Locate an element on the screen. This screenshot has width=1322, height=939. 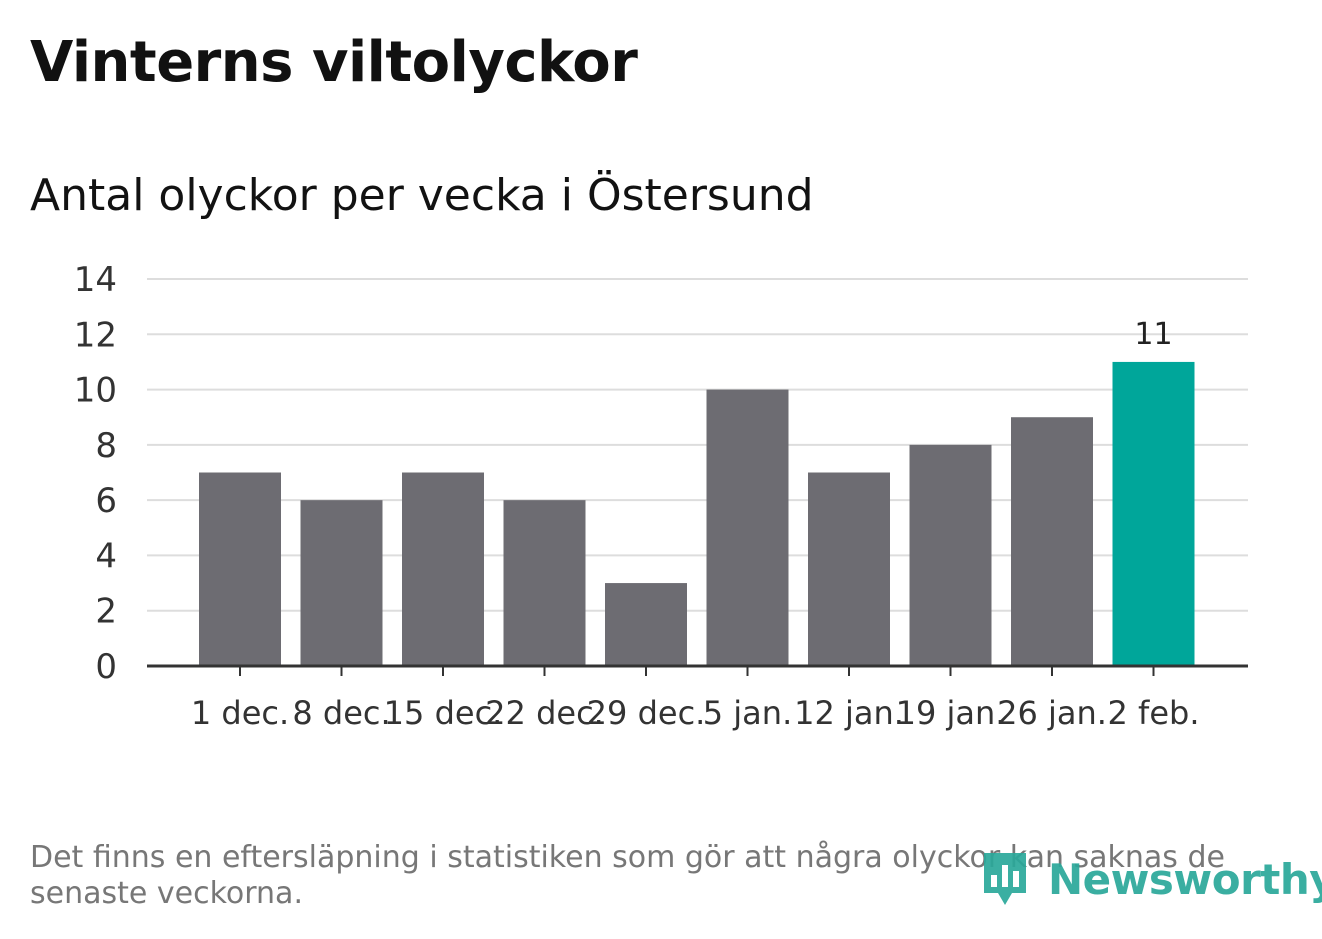
data-label: 11 is located at coordinates (1153, 334).